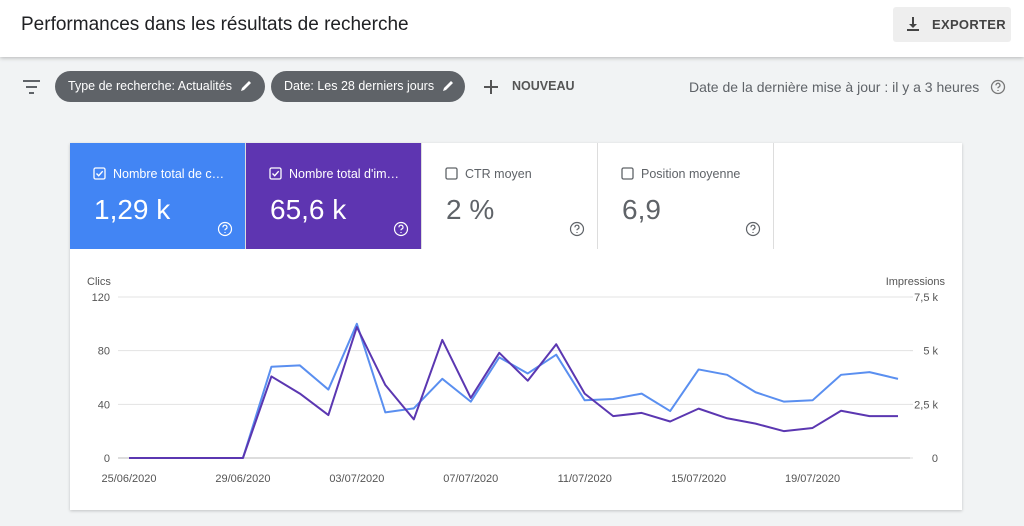 The height and width of the screenshot is (526, 1024). Describe the element at coordinates (308, 209) in the screenshot. I see `metric-value: 65,6 k` at that location.